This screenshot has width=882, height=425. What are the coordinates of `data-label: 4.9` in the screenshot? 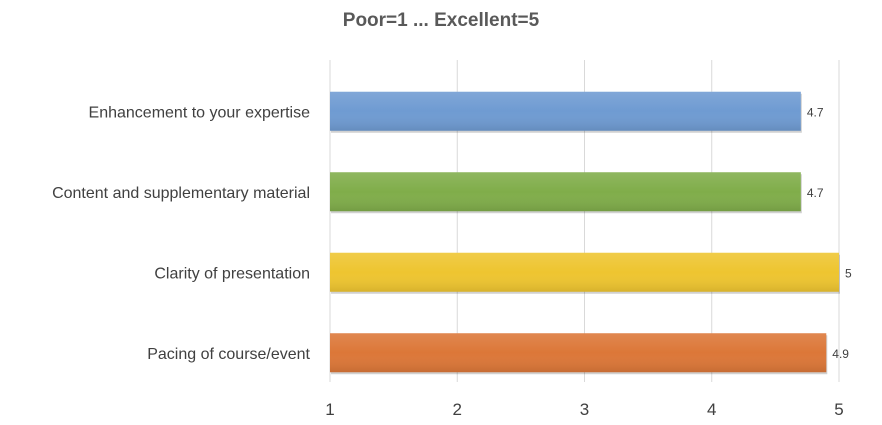 It's located at (840, 354).